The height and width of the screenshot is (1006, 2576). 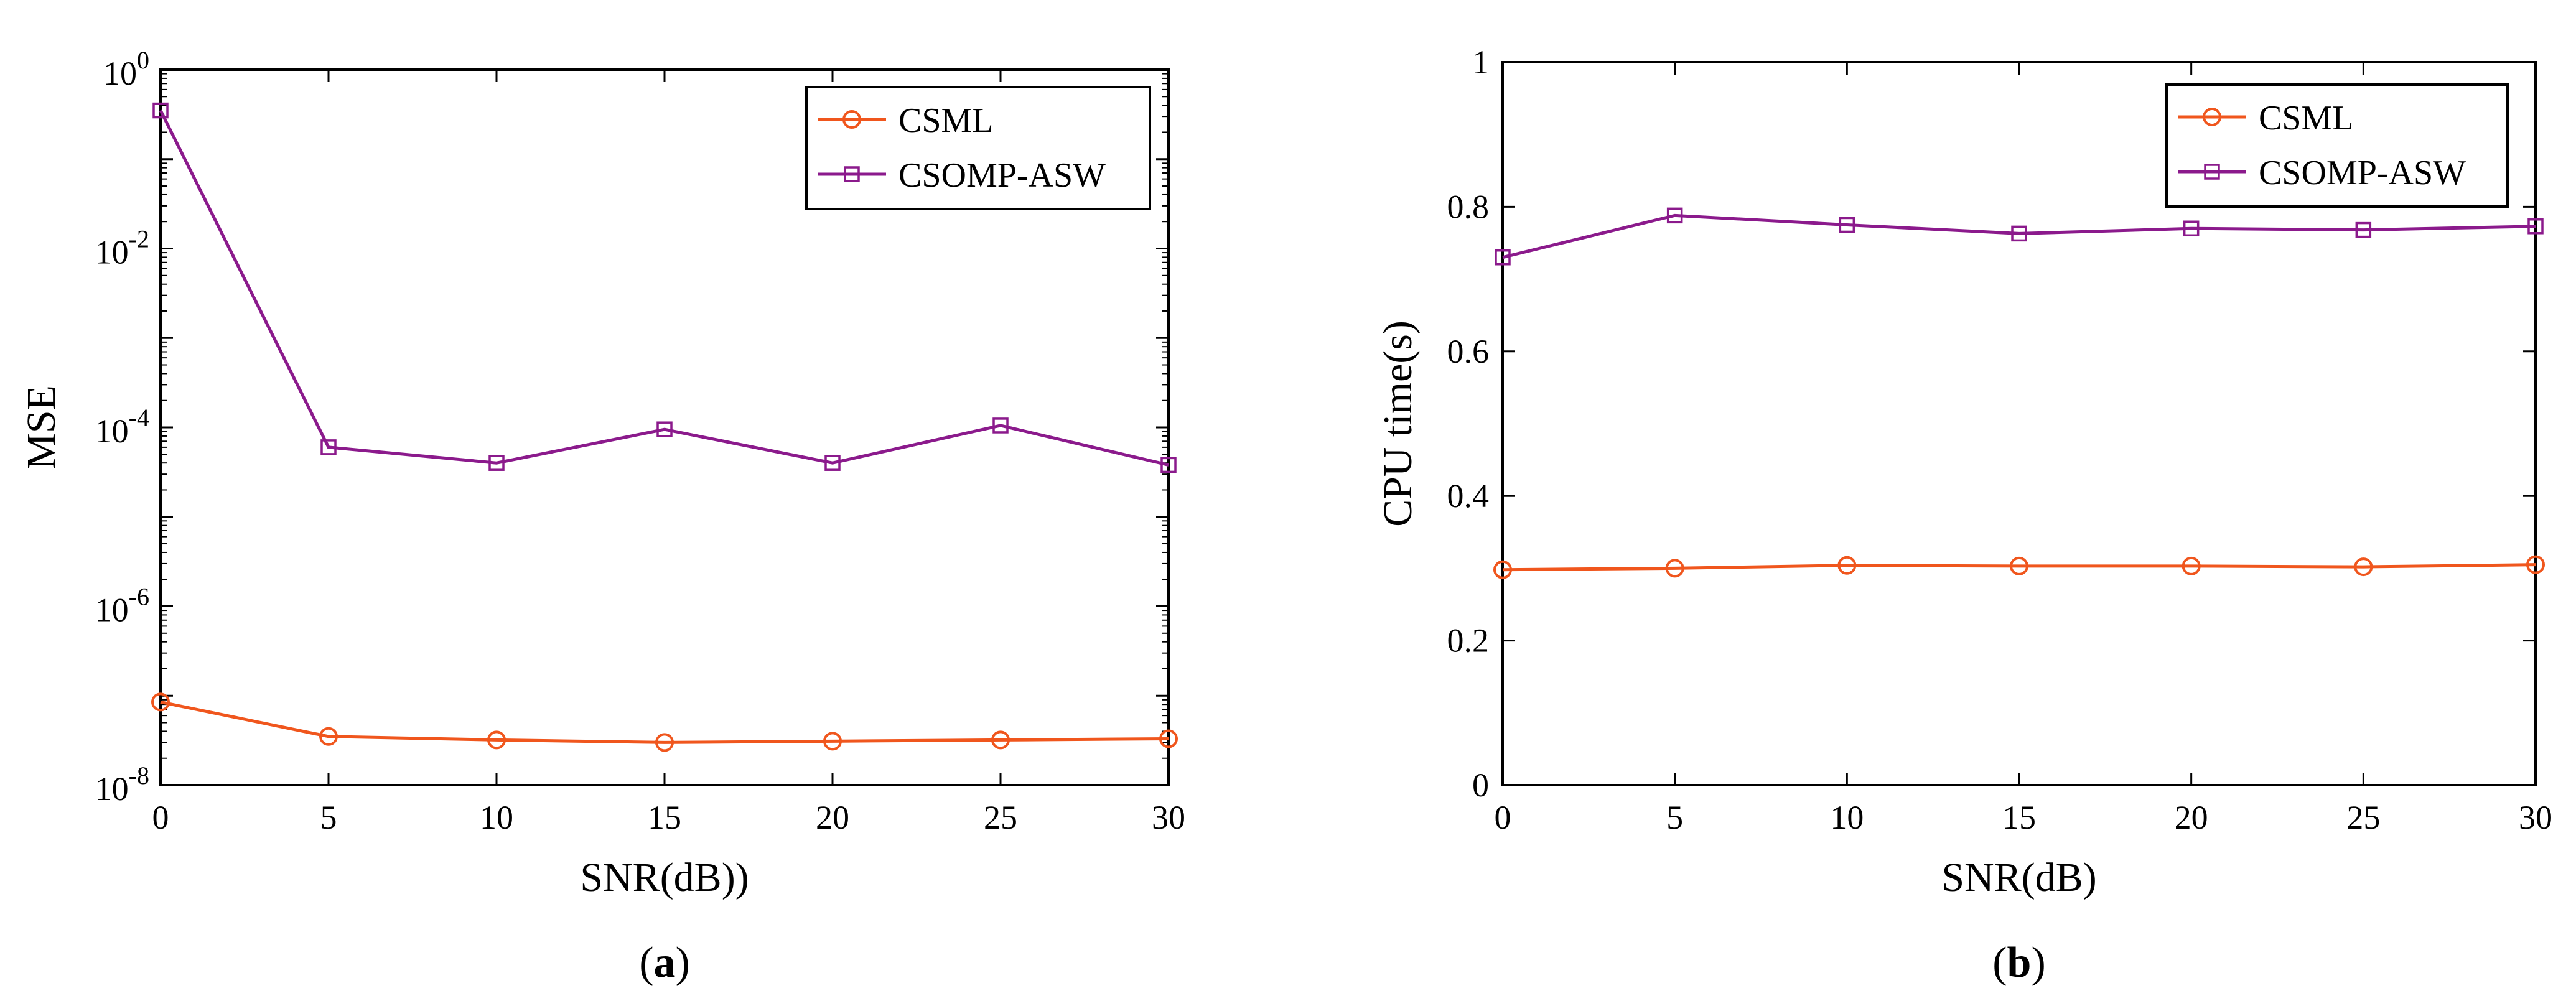 I want to click on y-tick-label: 10⁻⁸, so click(x=122, y=784).